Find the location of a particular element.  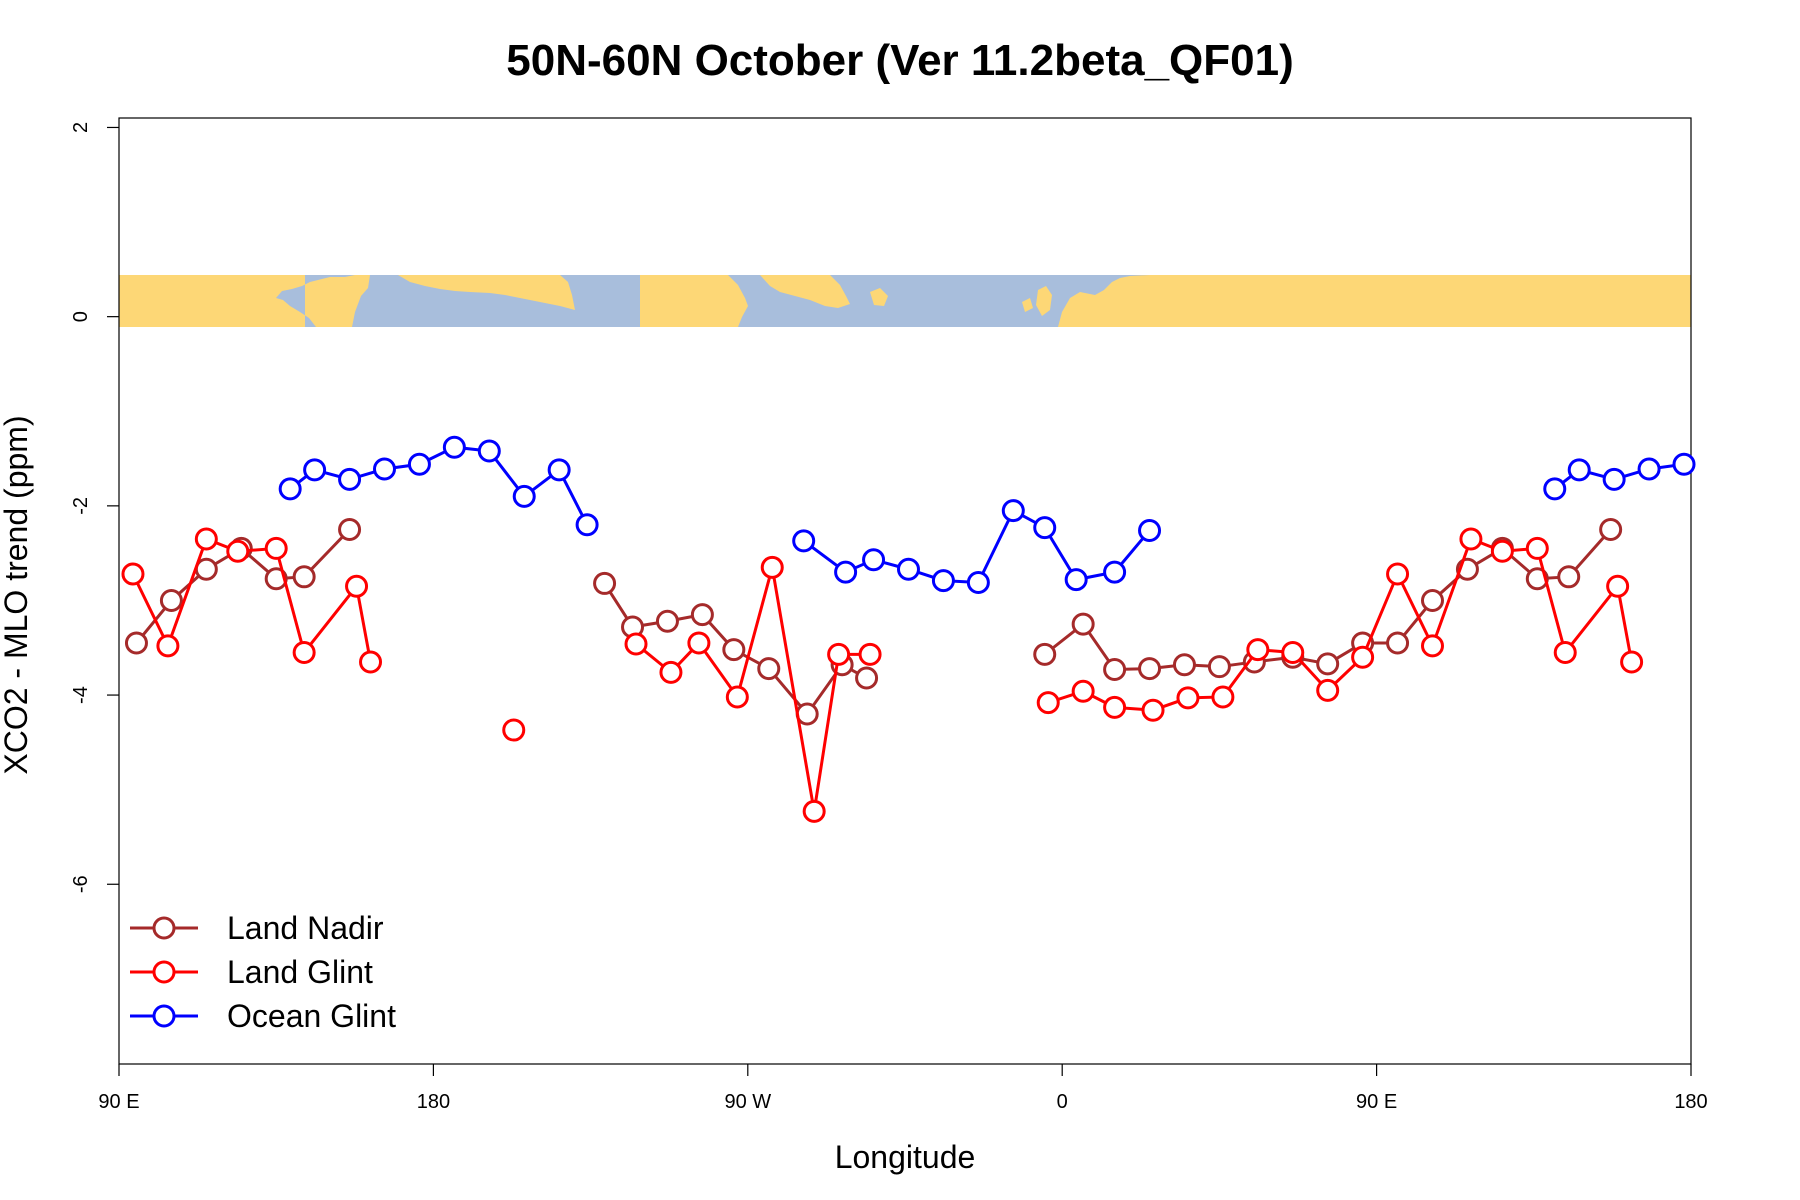

y-tick-label: -6 is located at coordinates (81, 884).